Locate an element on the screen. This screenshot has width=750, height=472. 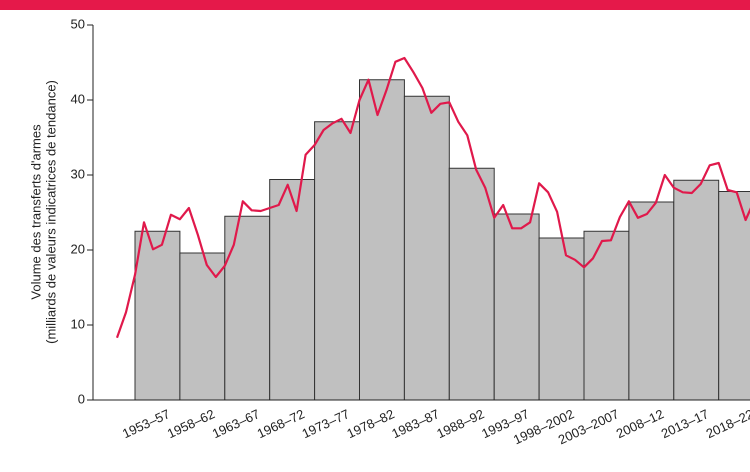
y-tick-label: 10 is located at coordinates (78, 323).